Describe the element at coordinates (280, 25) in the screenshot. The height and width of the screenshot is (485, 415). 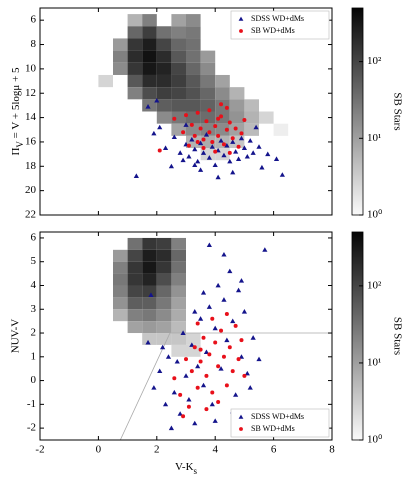
I see `legend-box` at that location.